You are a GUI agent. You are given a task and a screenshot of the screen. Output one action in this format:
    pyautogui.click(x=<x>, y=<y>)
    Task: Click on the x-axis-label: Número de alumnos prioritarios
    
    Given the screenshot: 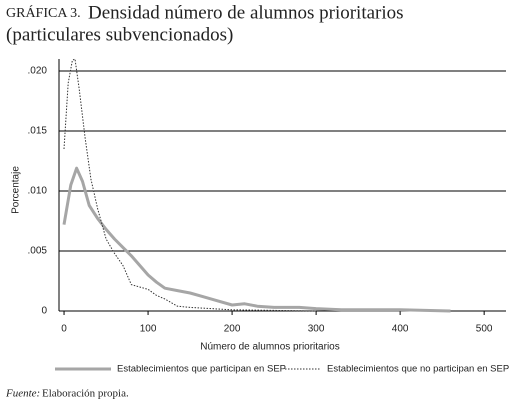 What is the action you would take?
    pyautogui.click(x=270, y=347)
    